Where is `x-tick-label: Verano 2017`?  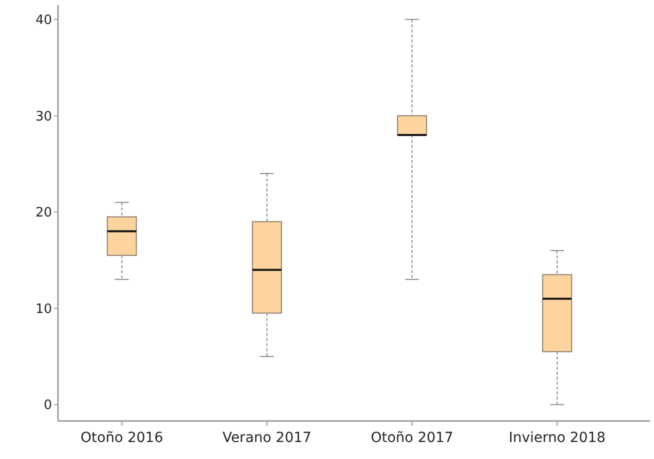 x-tick-label: Verano 2017 is located at coordinates (267, 438).